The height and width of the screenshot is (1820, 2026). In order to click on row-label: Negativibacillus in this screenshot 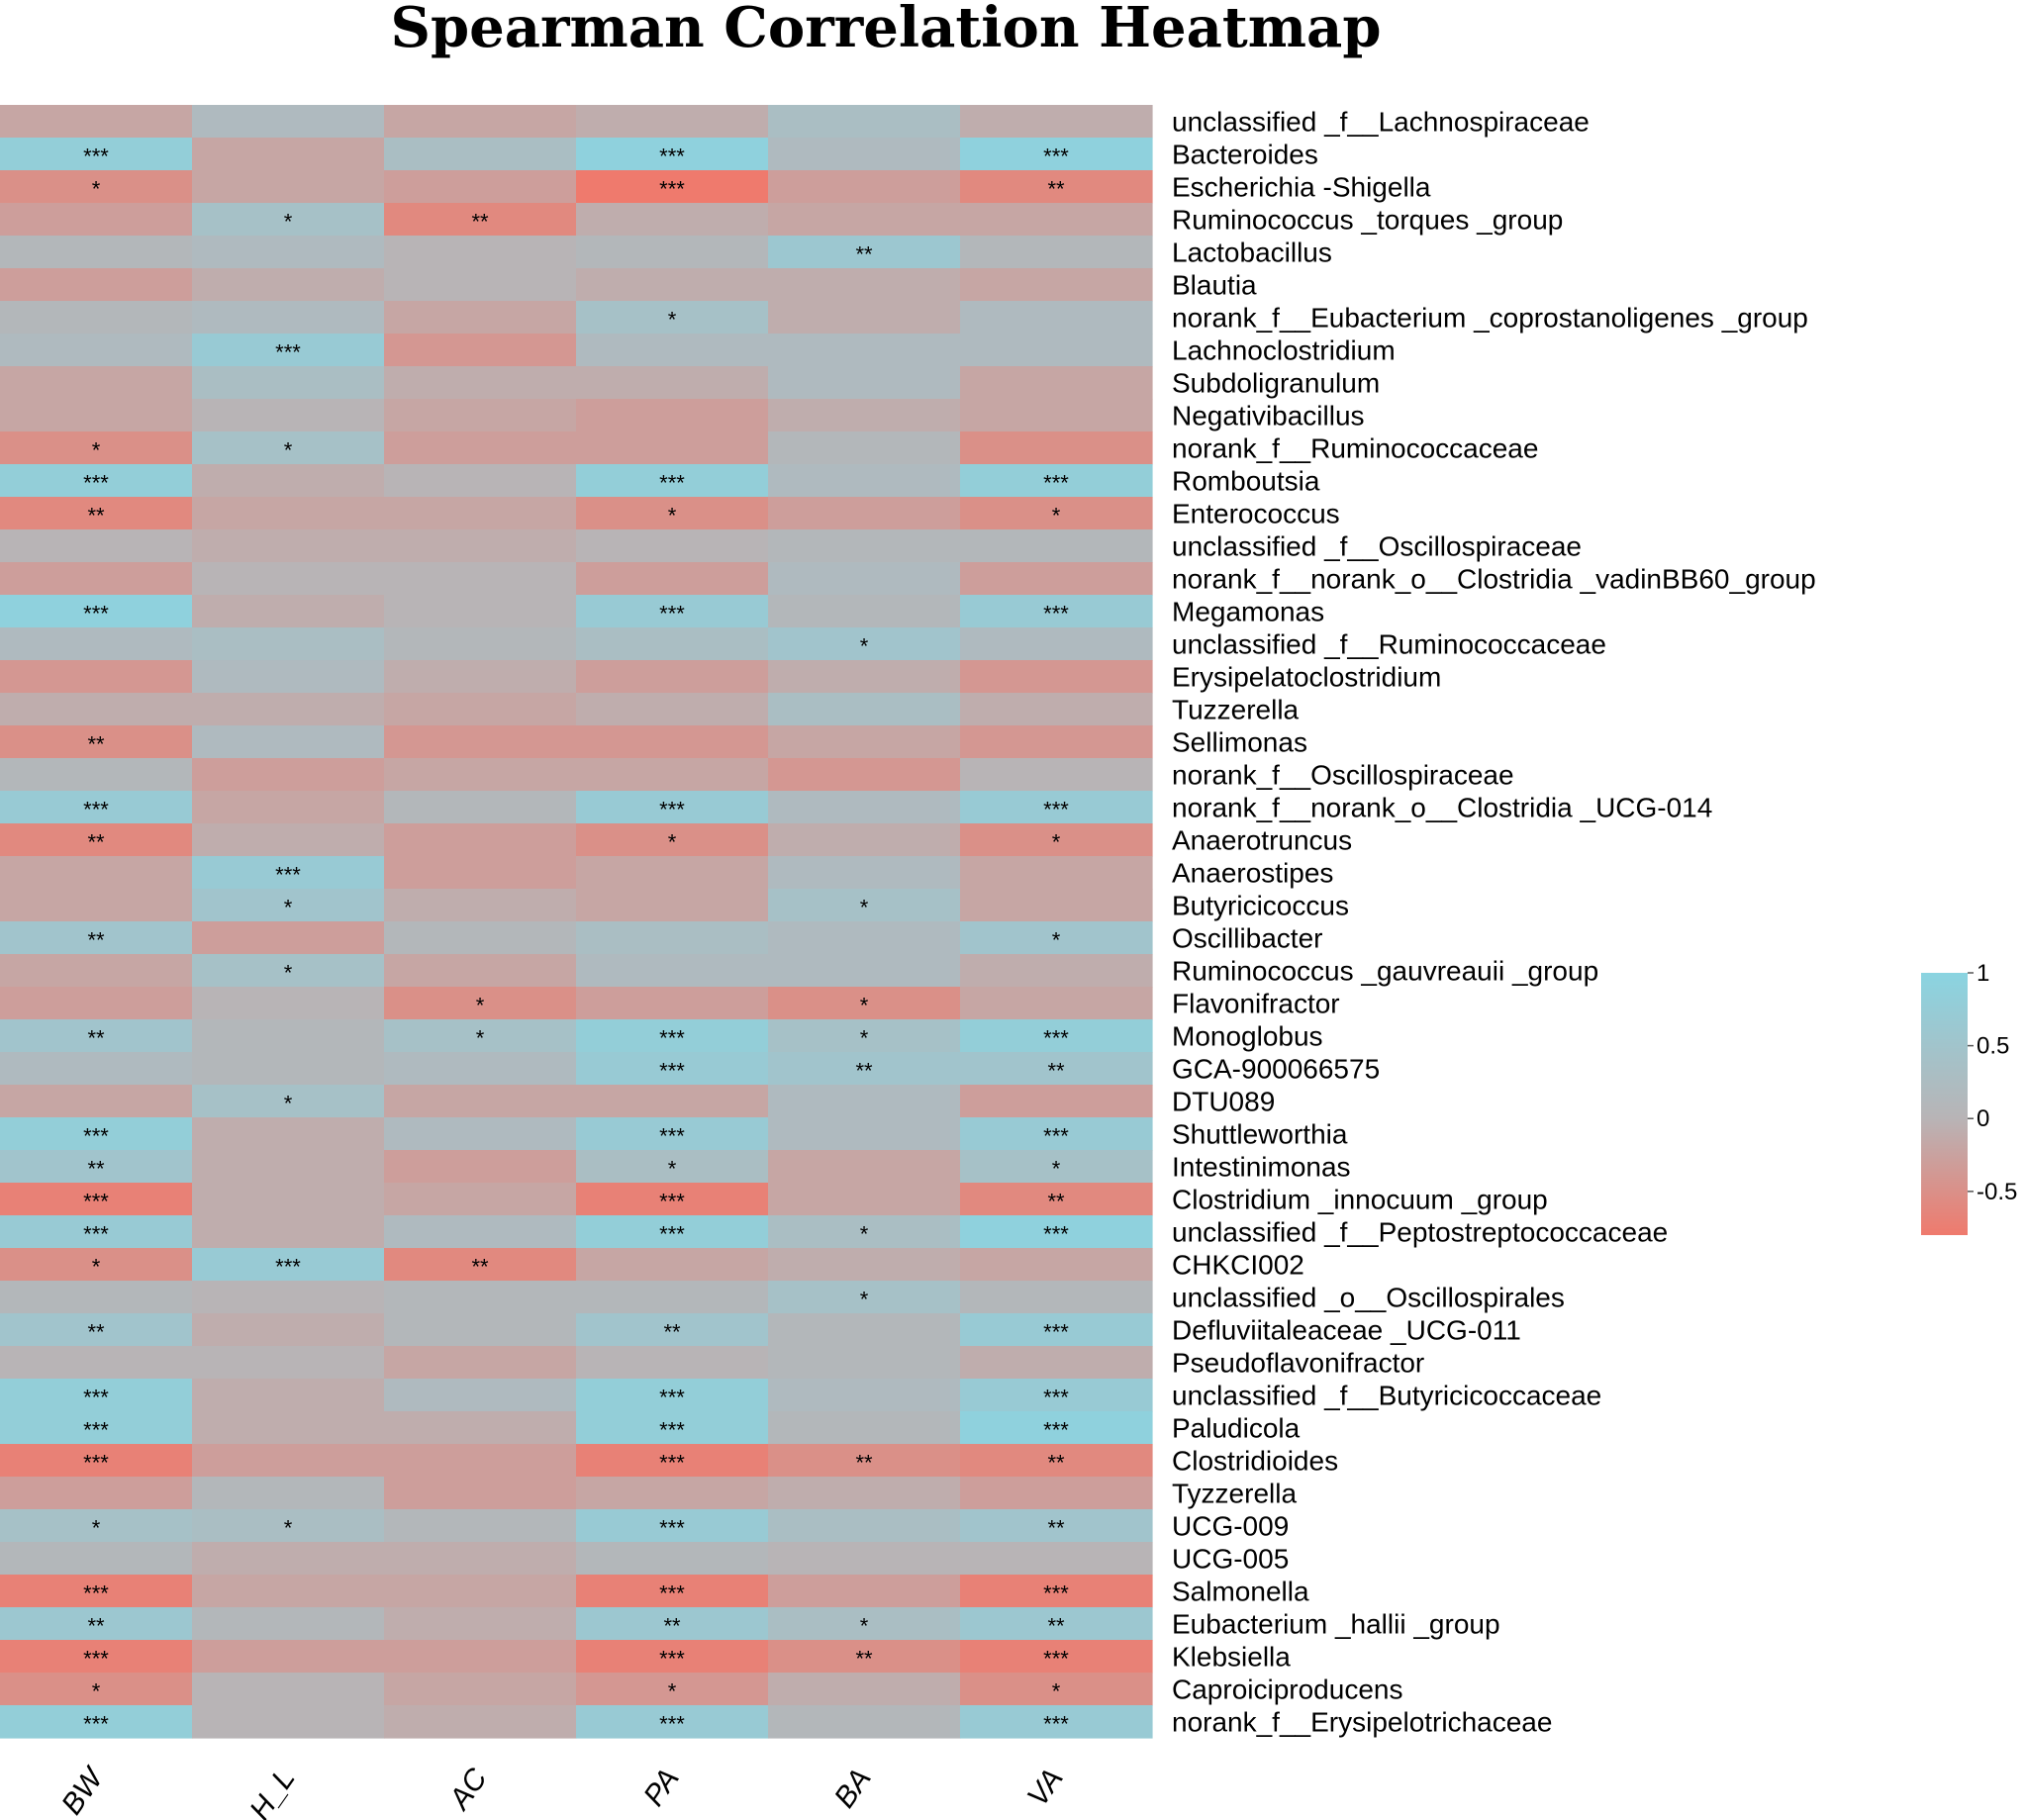, I will do `click(1268, 416)`.